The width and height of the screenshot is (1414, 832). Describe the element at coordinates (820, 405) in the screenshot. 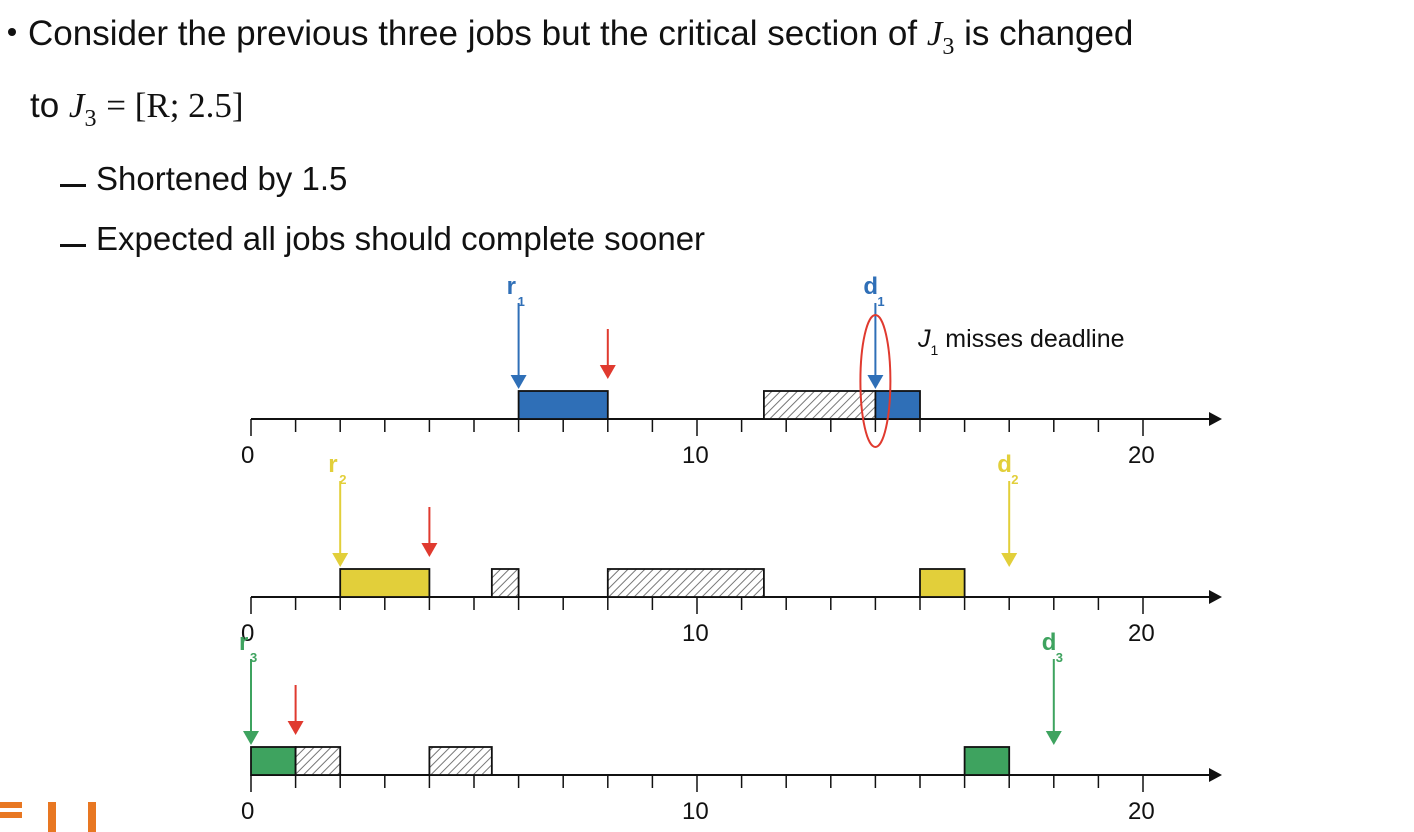

I see `job1-segment-blocked` at that location.